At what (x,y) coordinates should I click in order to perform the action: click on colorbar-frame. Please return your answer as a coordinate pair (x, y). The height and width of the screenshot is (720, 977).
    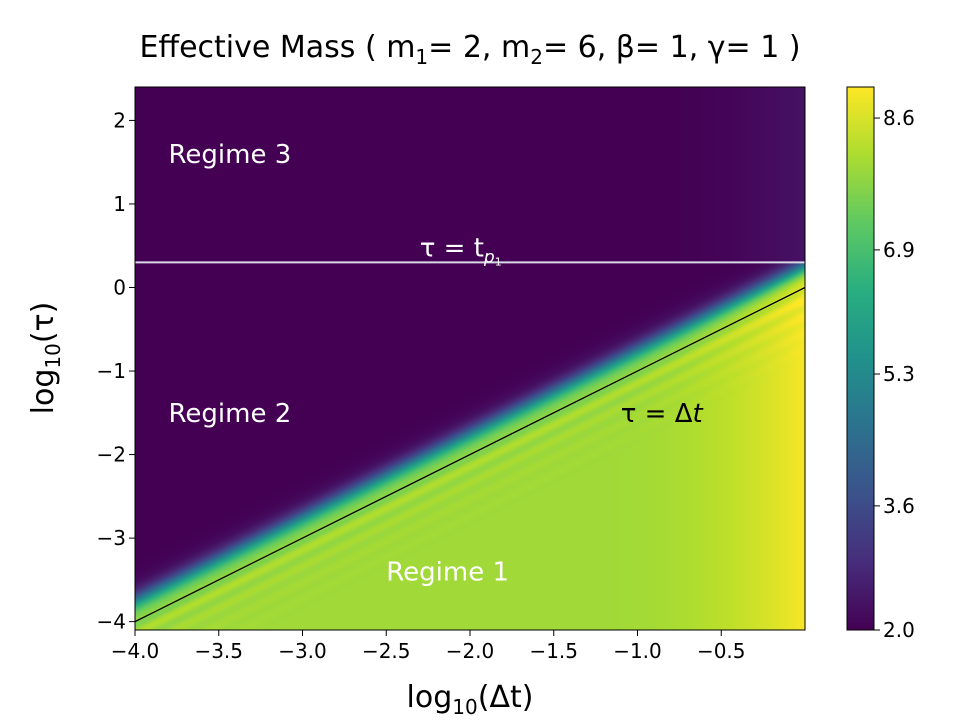
    Looking at the image, I should click on (860, 358).